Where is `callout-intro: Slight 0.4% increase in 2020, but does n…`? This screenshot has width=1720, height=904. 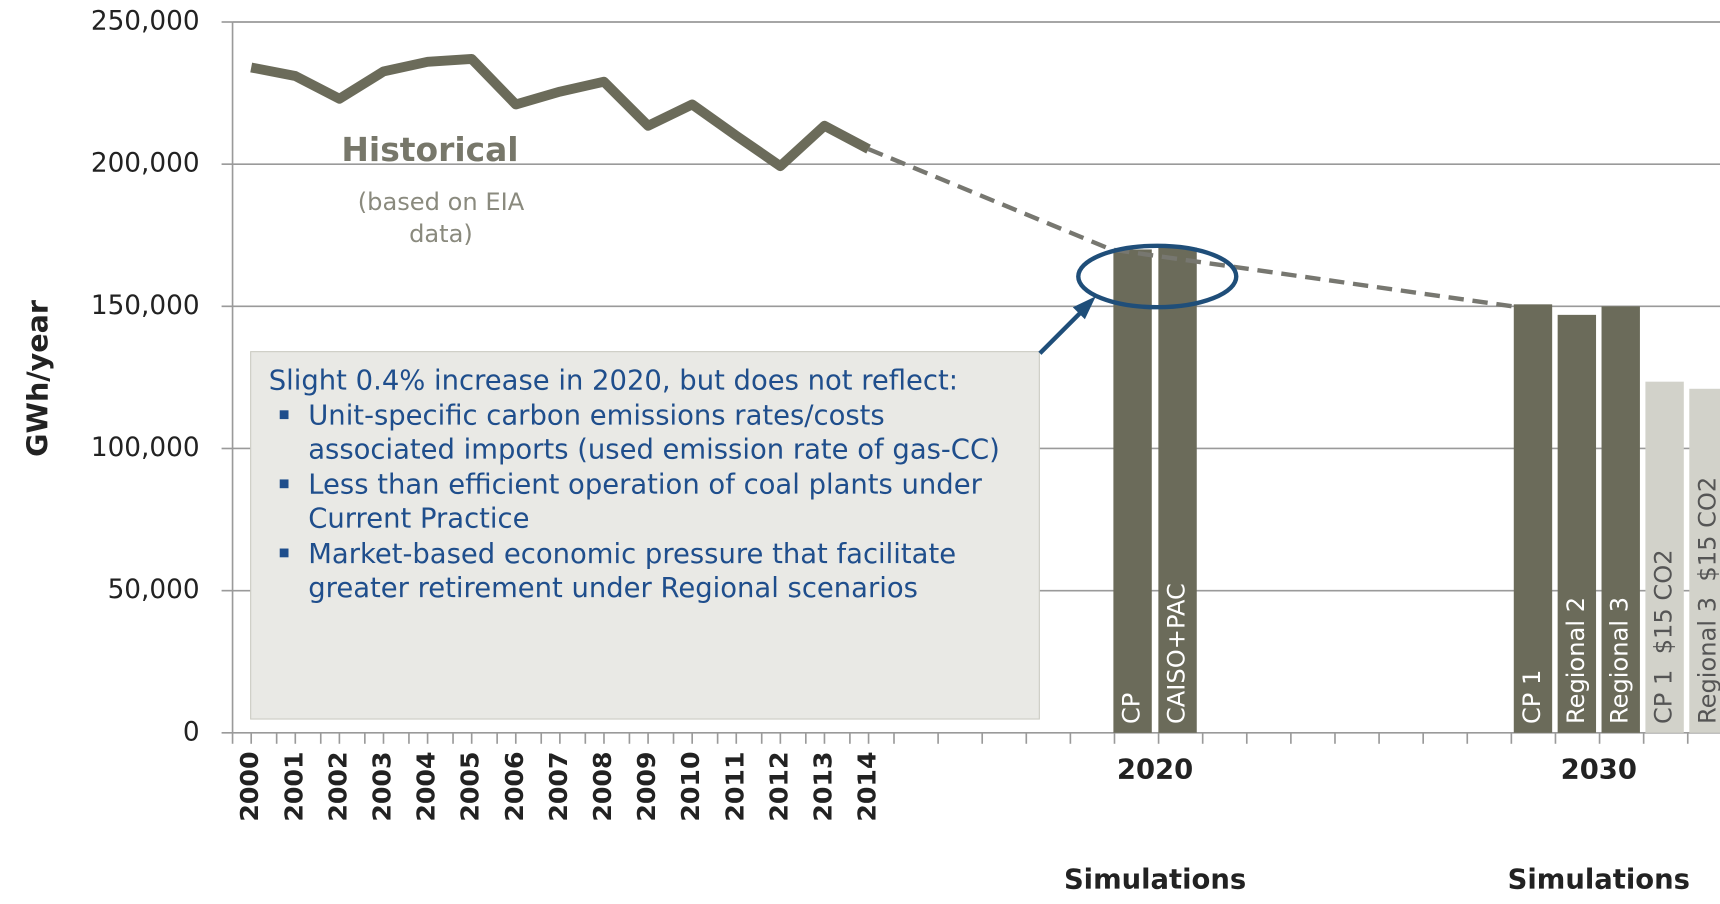
callout-intro: Slight 0.4% increase in 2020, but does n… is located at coordinates (613, 380).